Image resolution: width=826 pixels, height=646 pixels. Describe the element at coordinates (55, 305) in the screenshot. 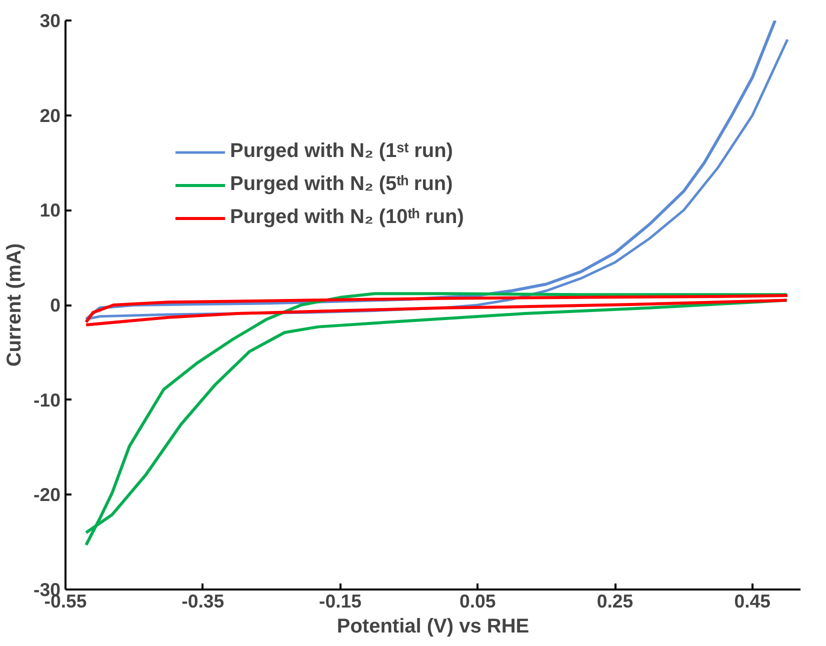

I see `y-tick-label: 0` at that location.